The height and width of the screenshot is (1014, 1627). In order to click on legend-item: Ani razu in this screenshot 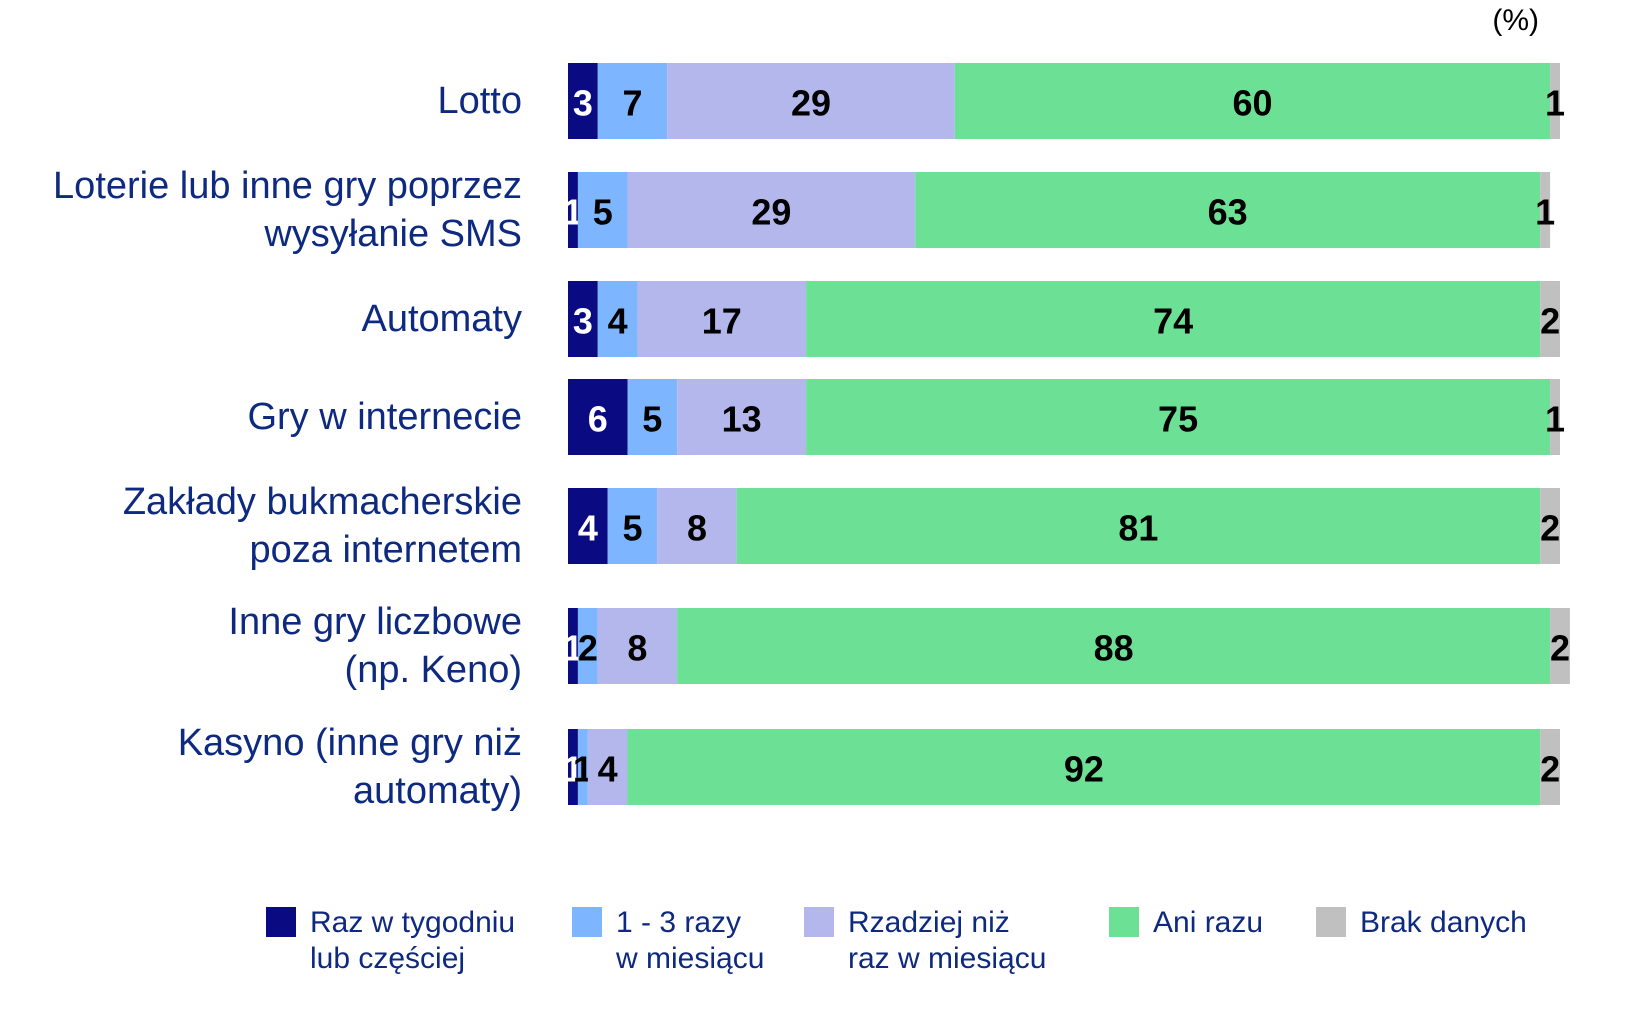, I will do `click(1186, 923)`.